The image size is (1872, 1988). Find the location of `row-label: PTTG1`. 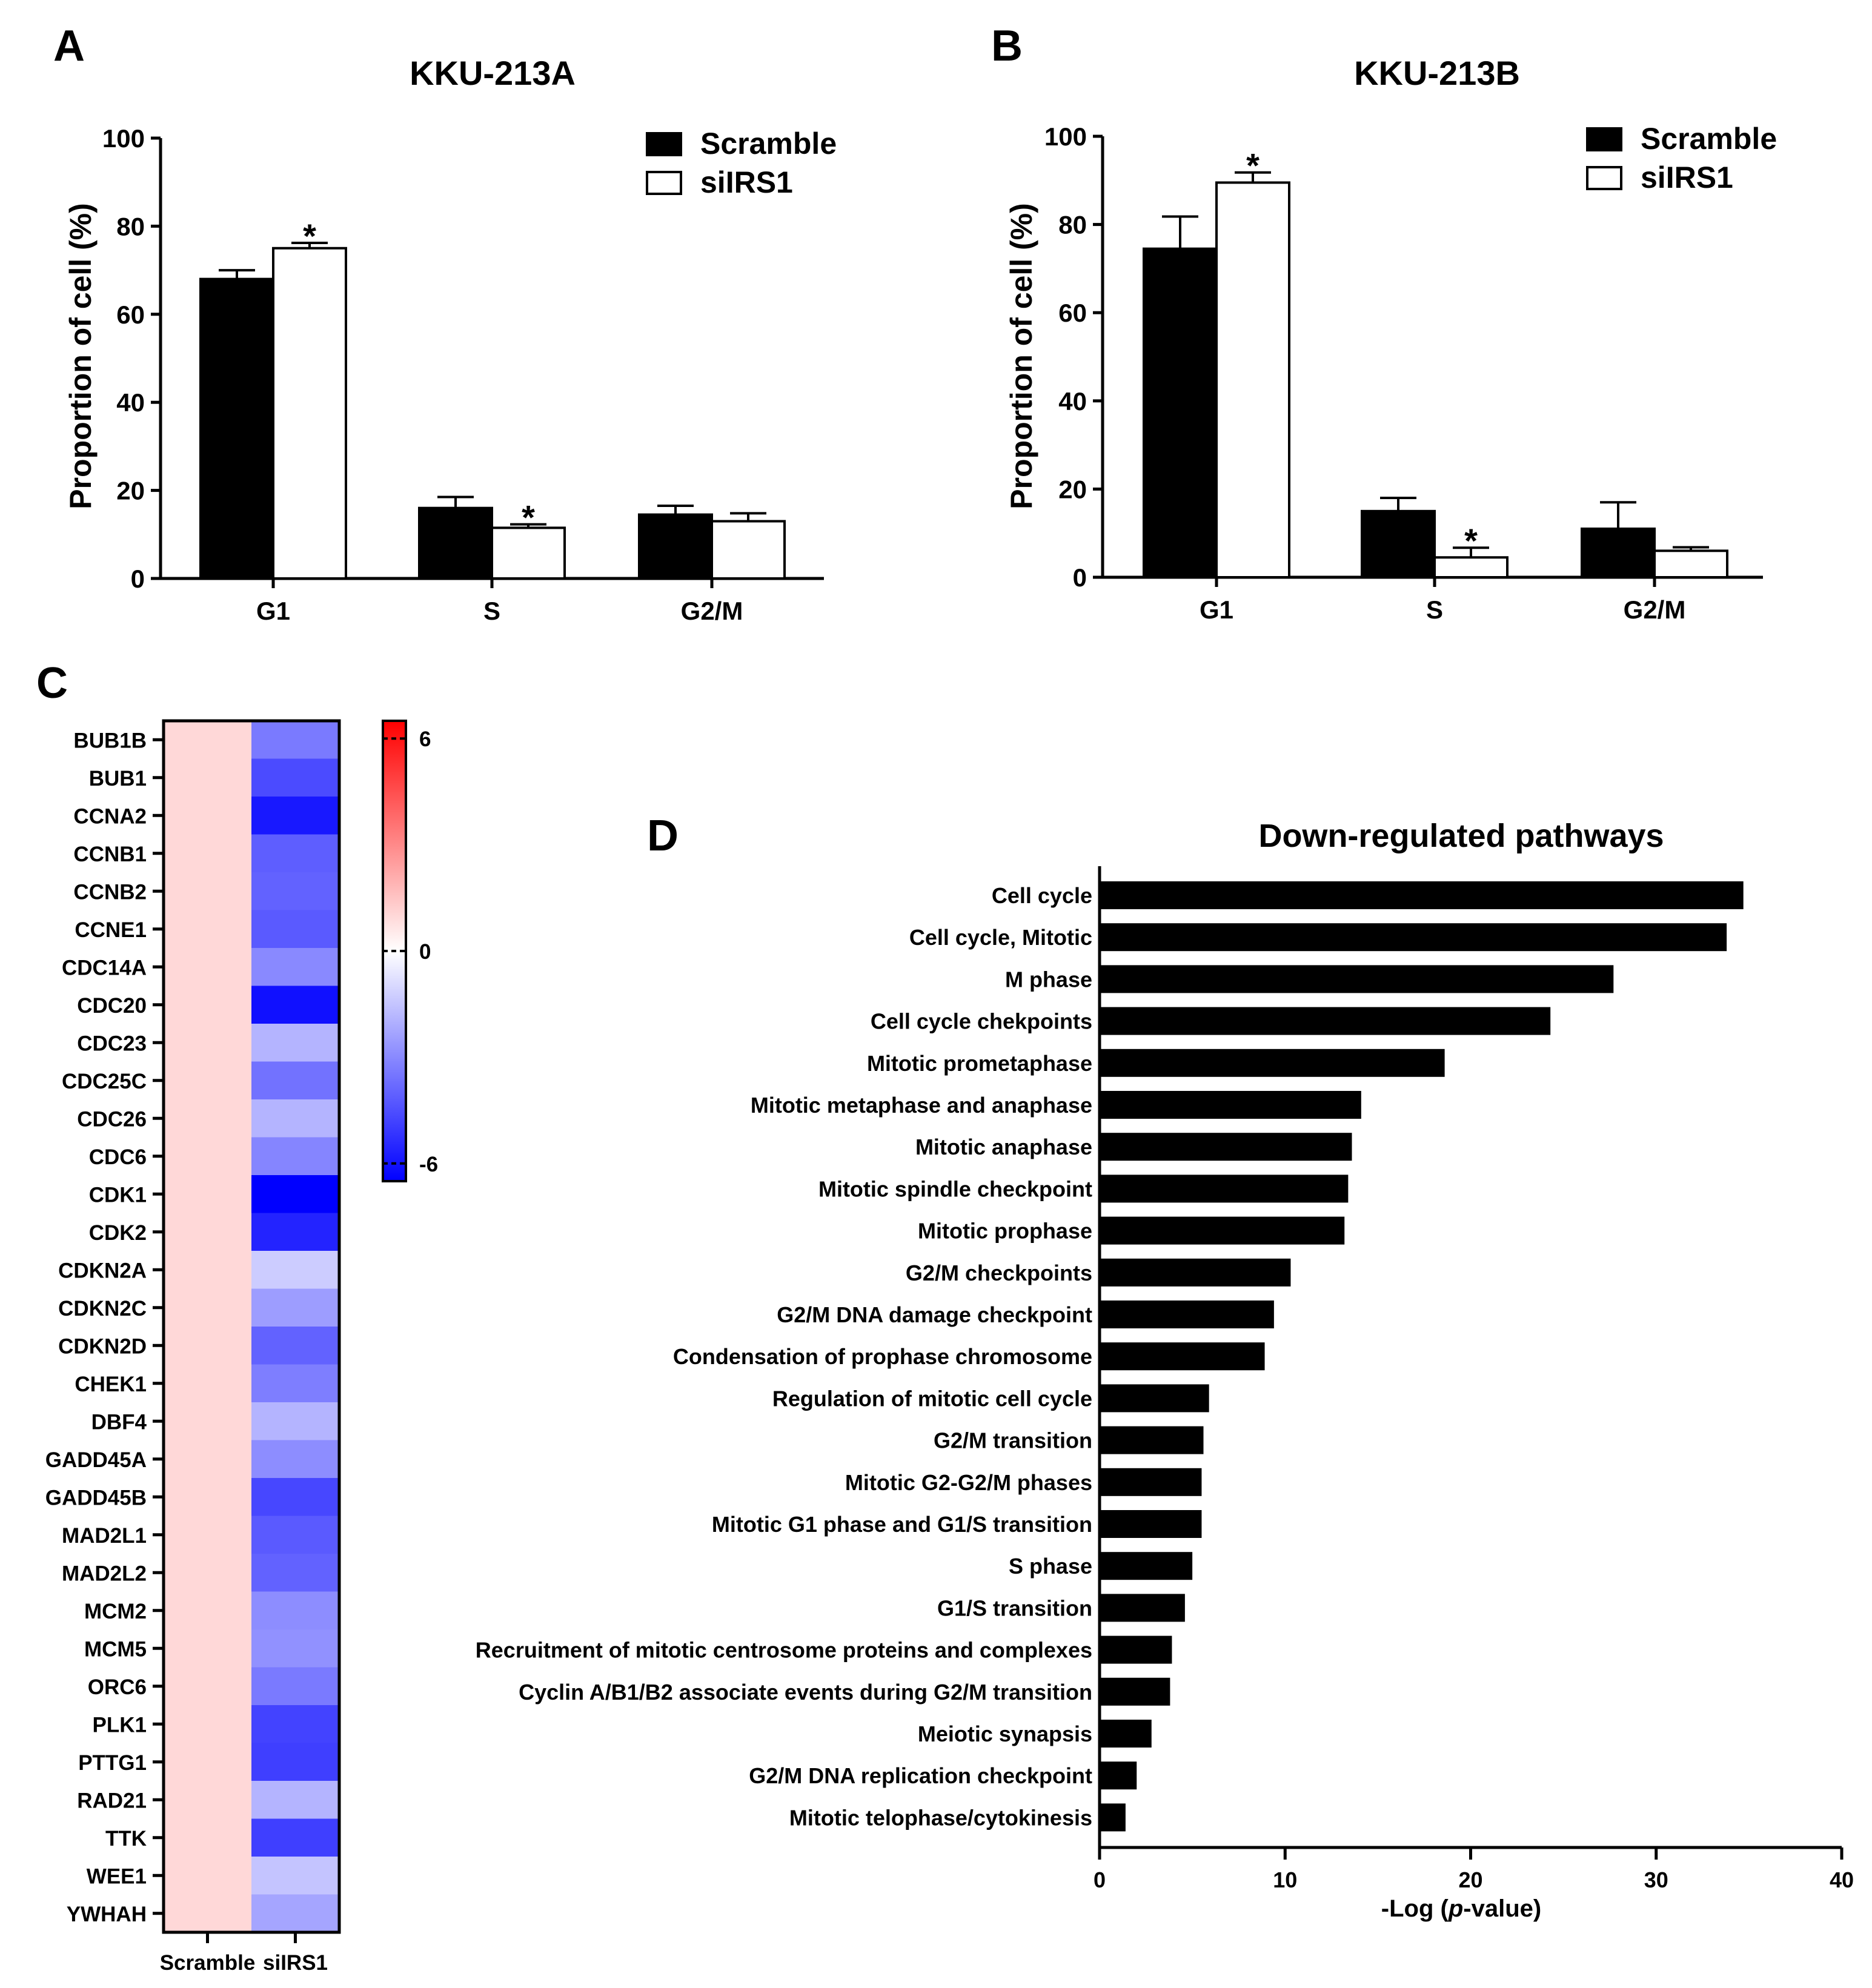

row-label: PTTG1 is located at coordinates (112, 1763).